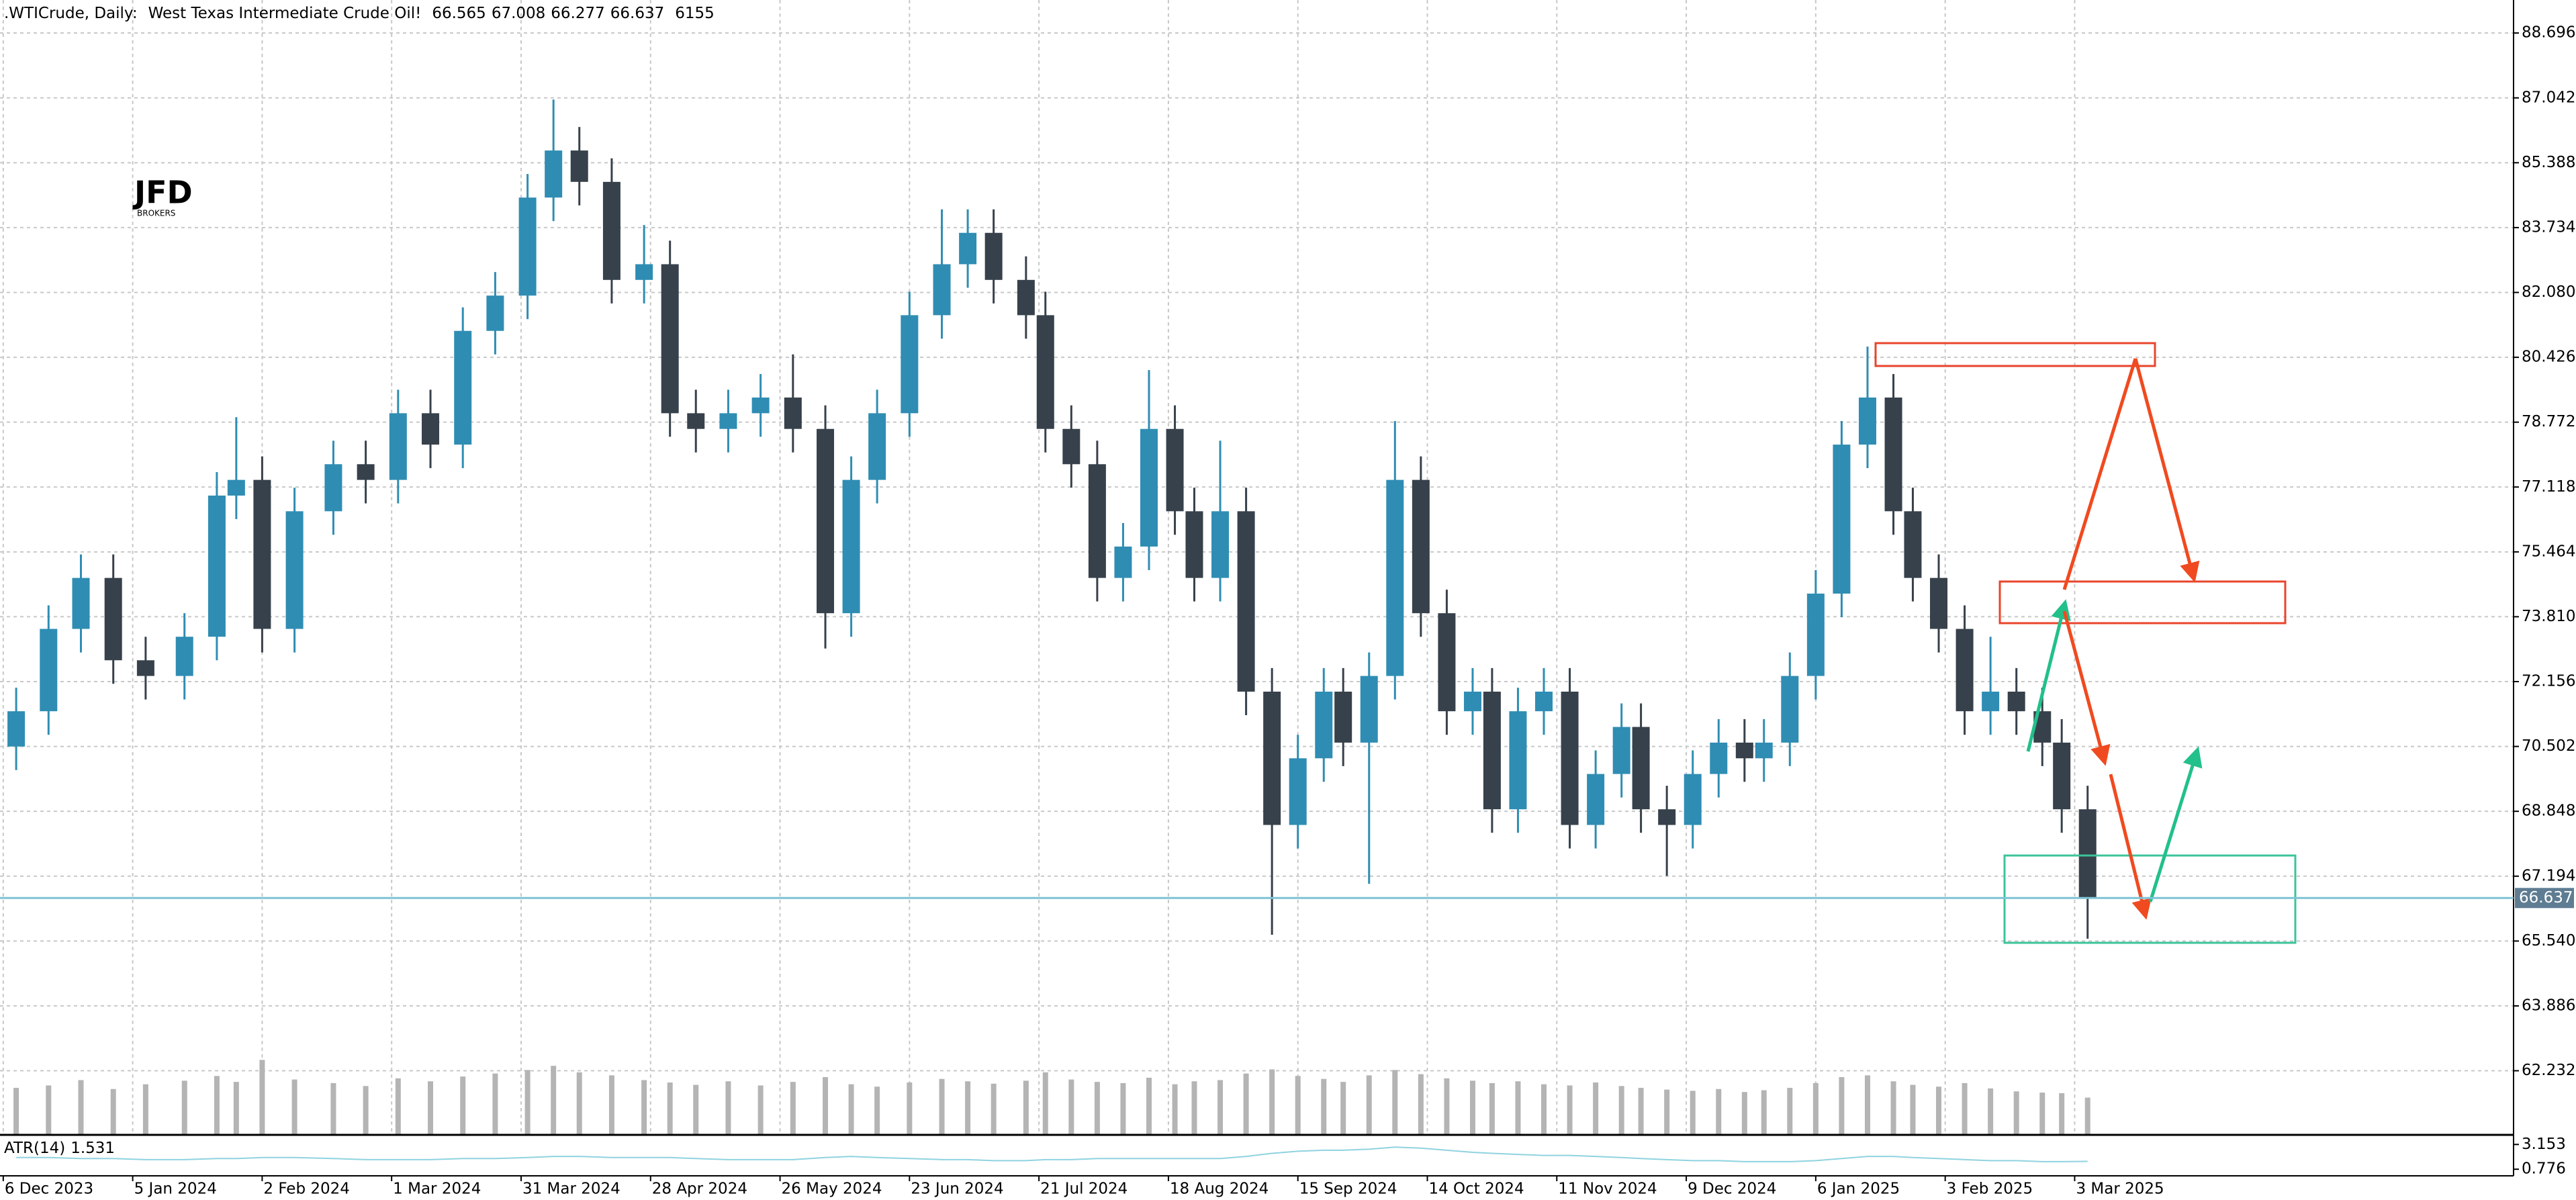  What do you see at coordinates (699, 1190) in the screenshot?
I see `x-tick-label: 28 Apr 2024` at bounding box center [699, 1190].